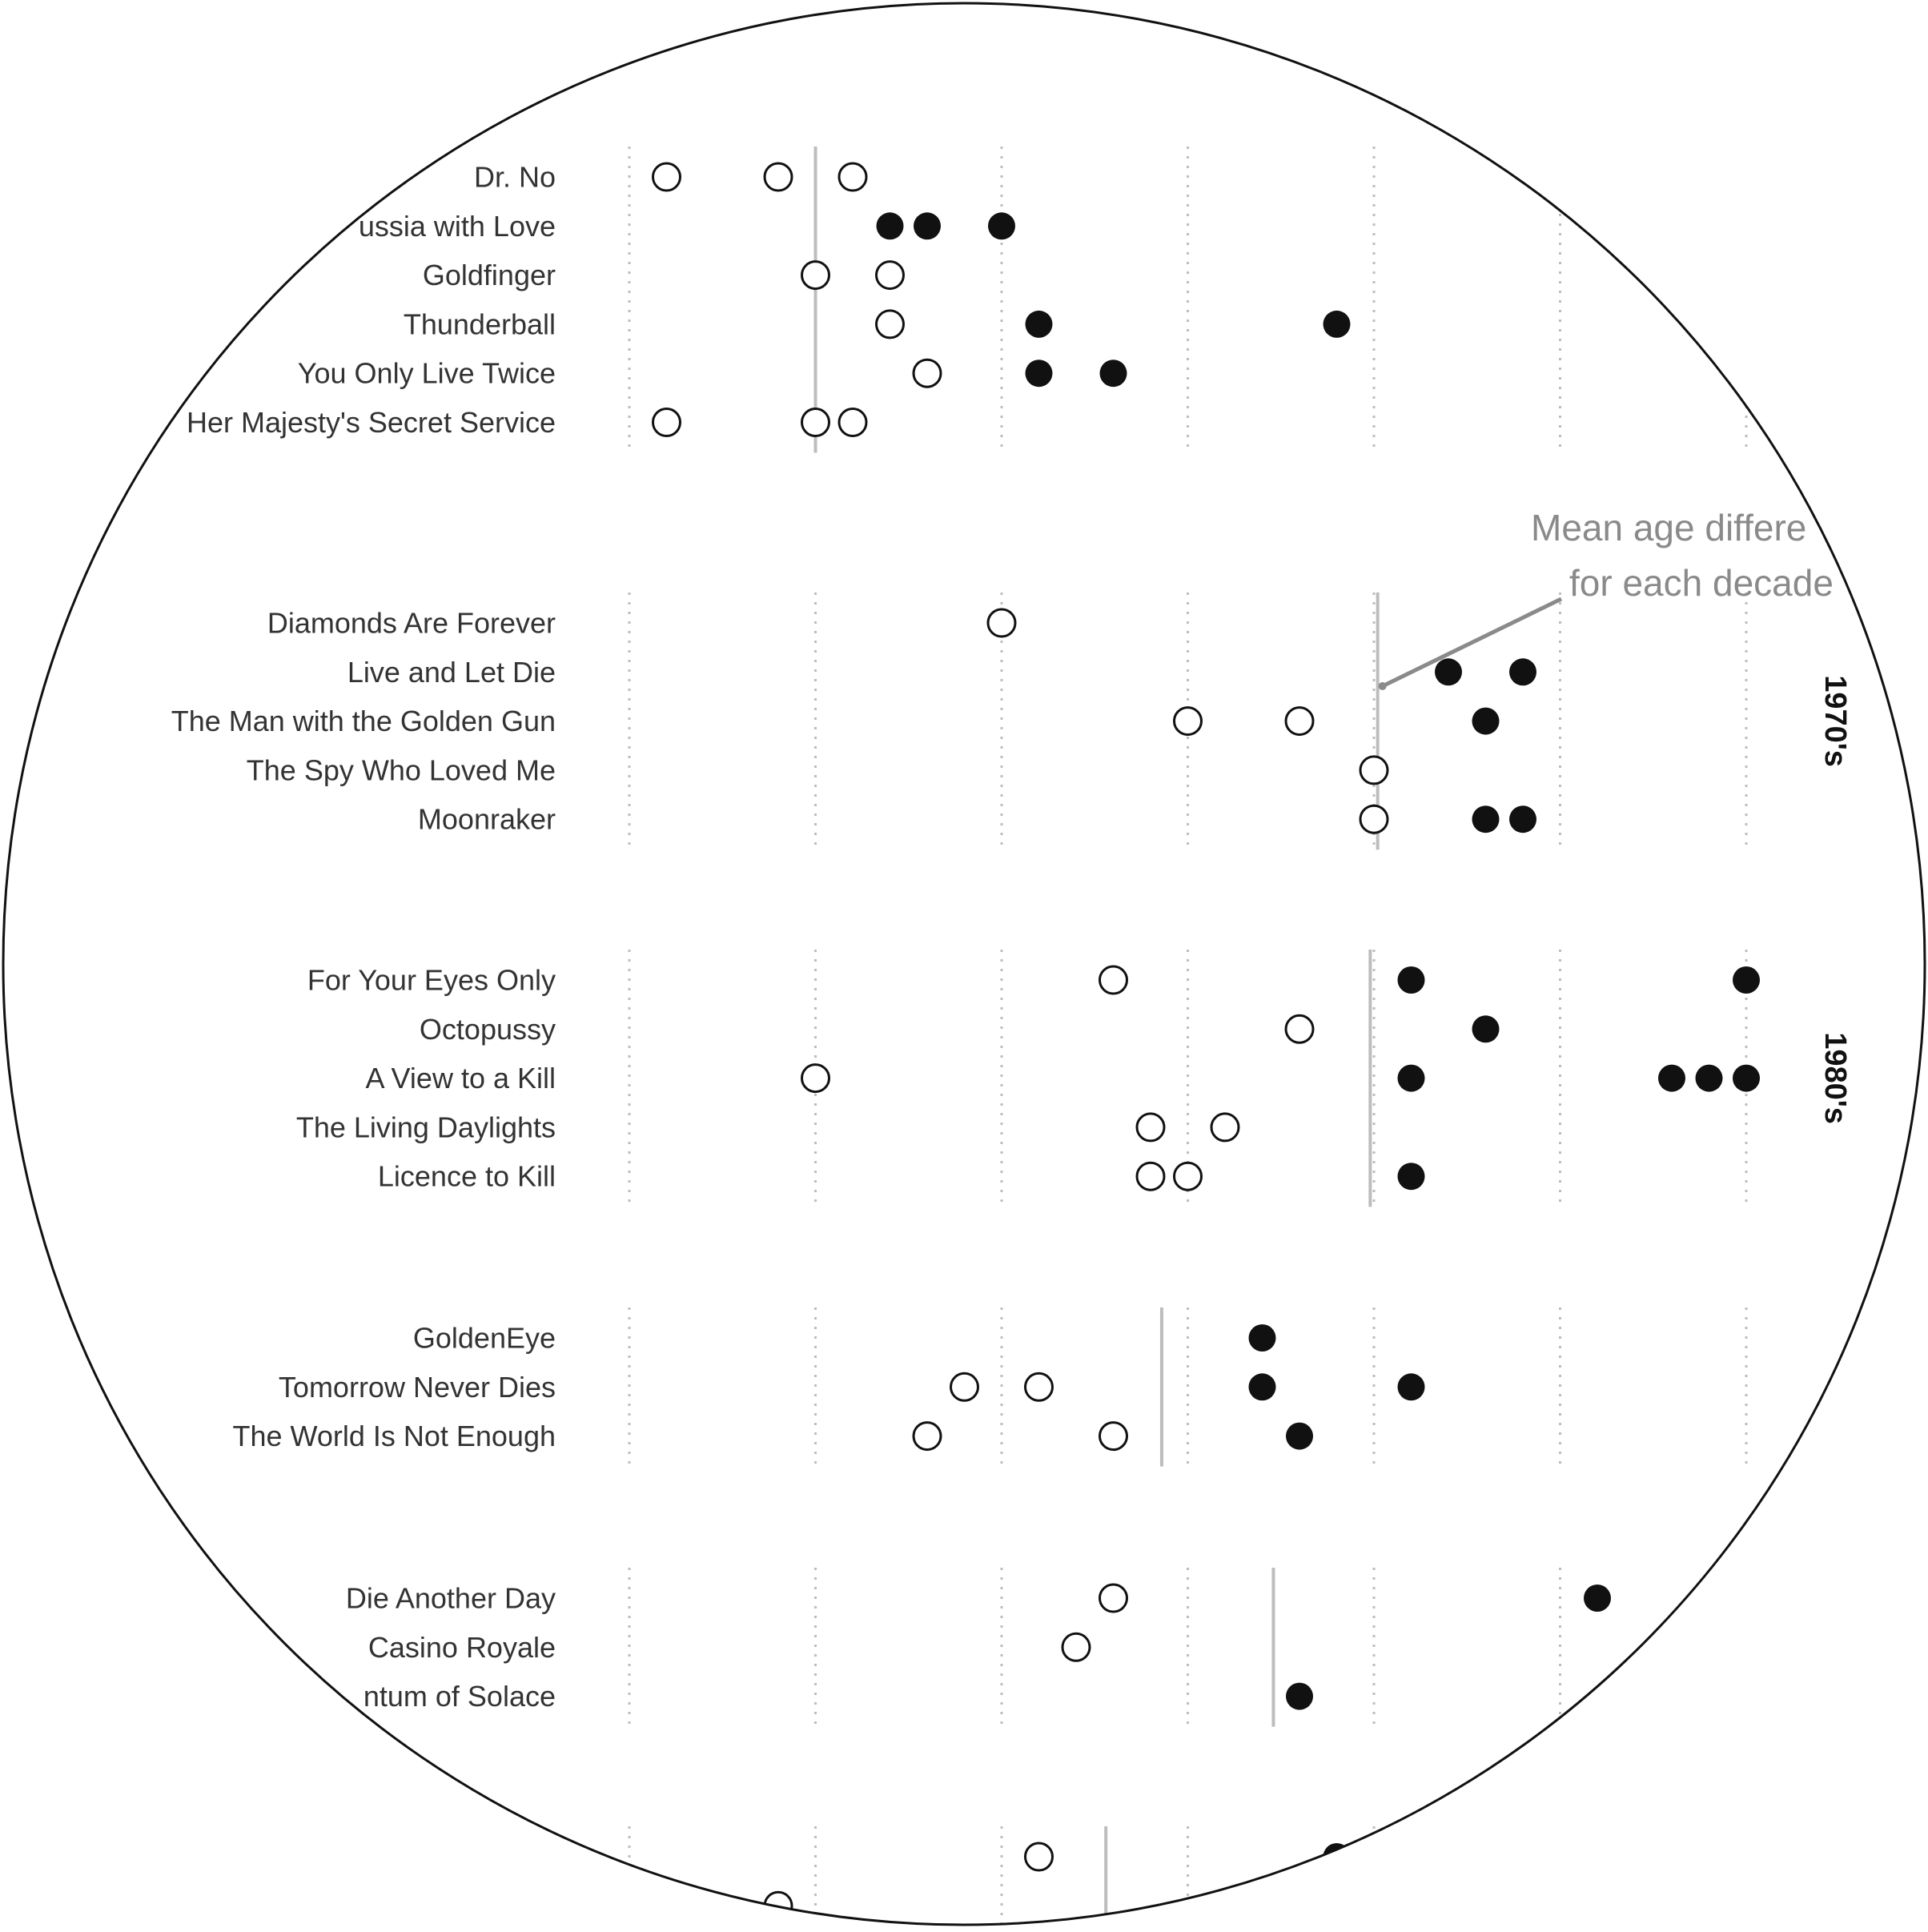 Image resolution: width=1928 pixels, height=1932 pixels. Describe the element at coordinates (458, 226) in the screenshot. I see `film-label: ussia with Love` at that location.